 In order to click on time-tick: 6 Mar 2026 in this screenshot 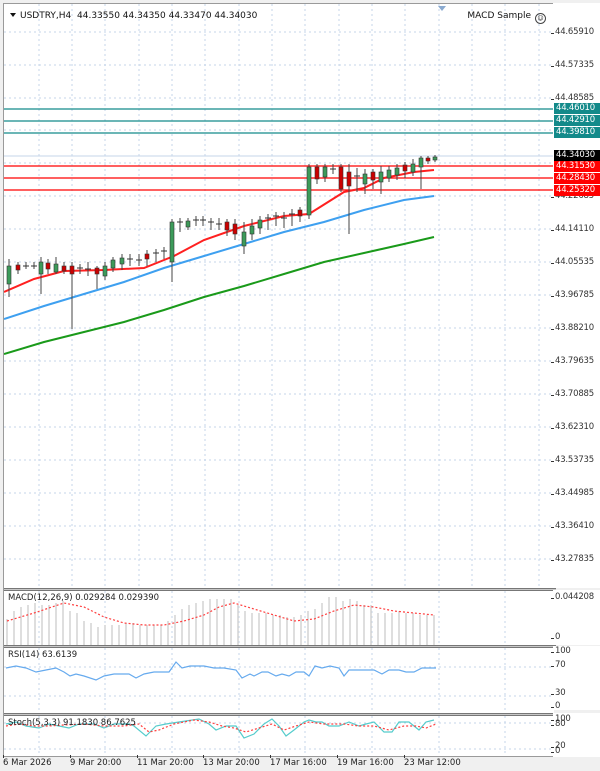, I will do `click(27, 761)`.